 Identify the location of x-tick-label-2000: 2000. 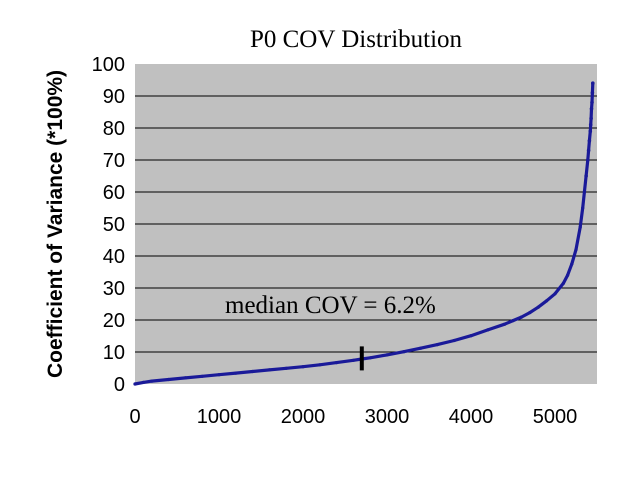
(303, 417).